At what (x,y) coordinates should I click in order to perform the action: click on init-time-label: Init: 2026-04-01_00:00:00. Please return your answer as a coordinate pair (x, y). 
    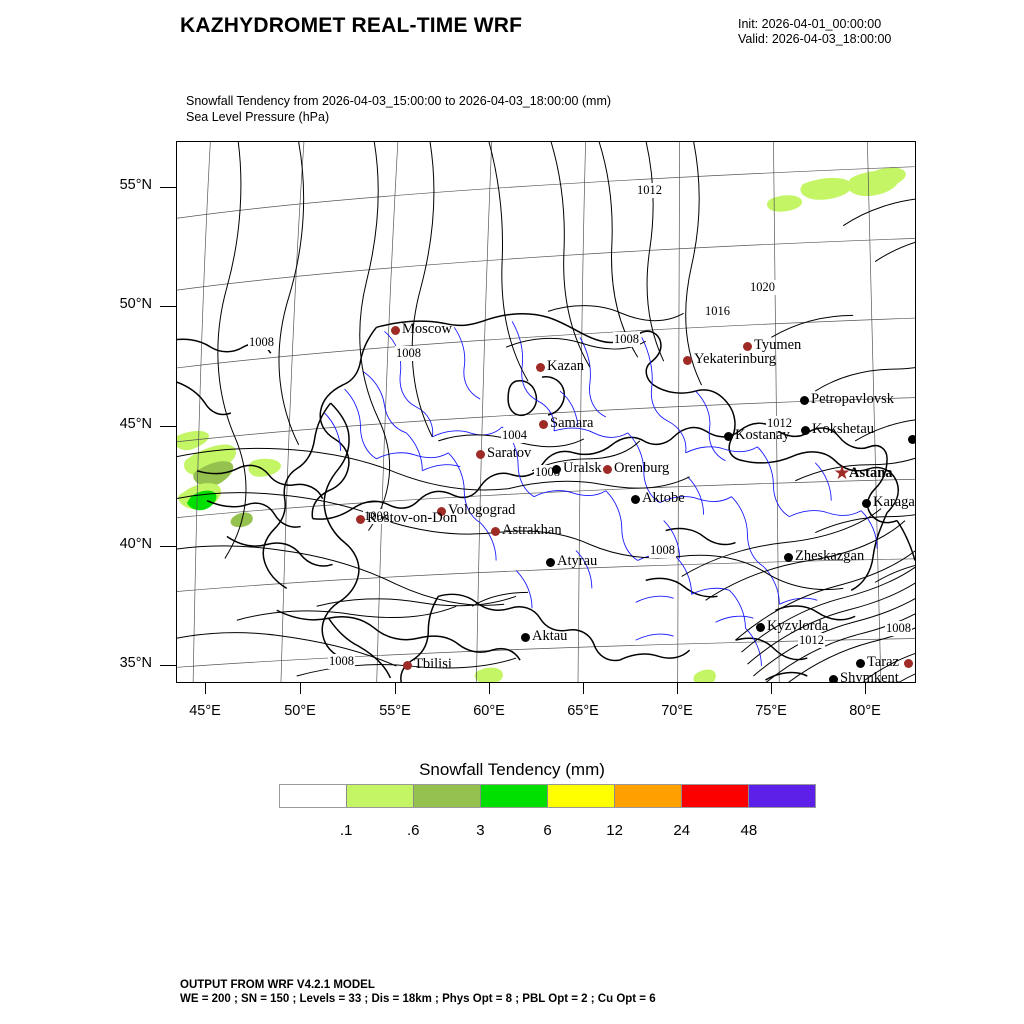
    Looking at the image, I should click on (810, 24).